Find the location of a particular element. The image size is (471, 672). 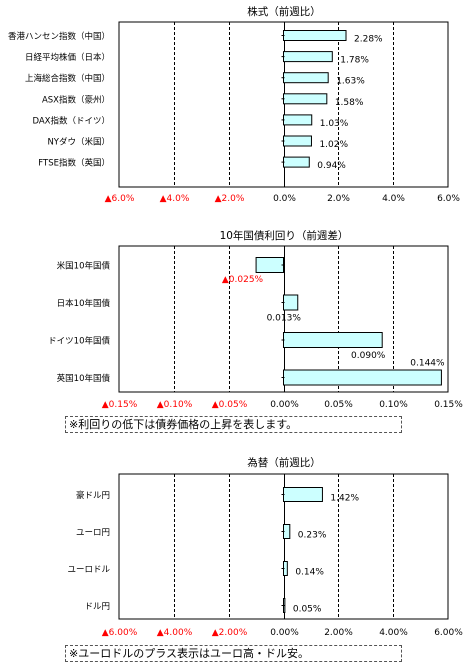

chart-3-tick-label: 4.00% is located at coordinates (393, 633).